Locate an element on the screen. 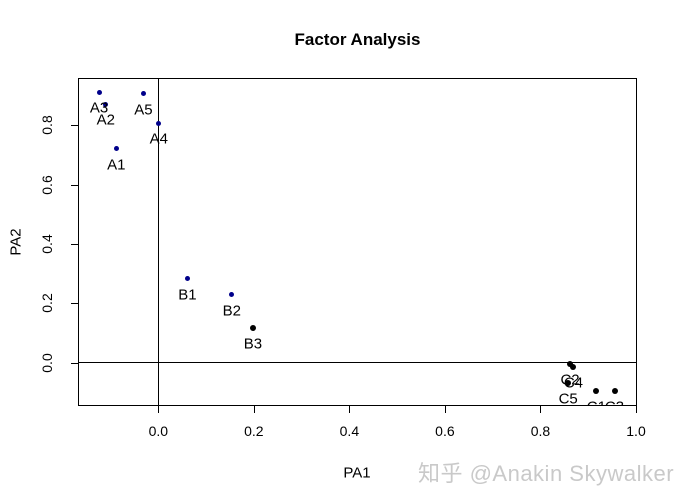 This screenshot has height=503, width=678. data-point-label: A1 is located at coordinates (116, 165).